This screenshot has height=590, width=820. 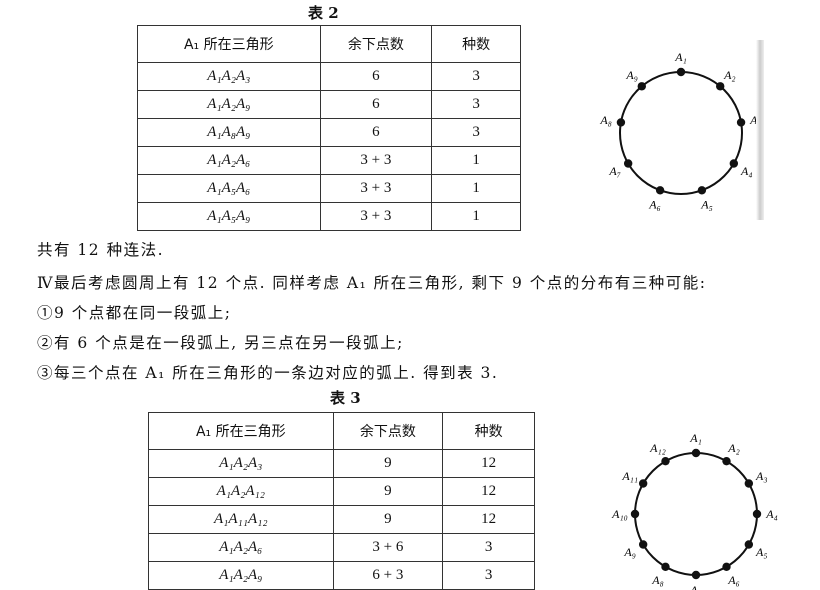 What do you see at coordinates (134, 313) in the screenshot?
I see `text-line-3: ①9 个点都在同一段弧上;` at bounding box center [134, 313].